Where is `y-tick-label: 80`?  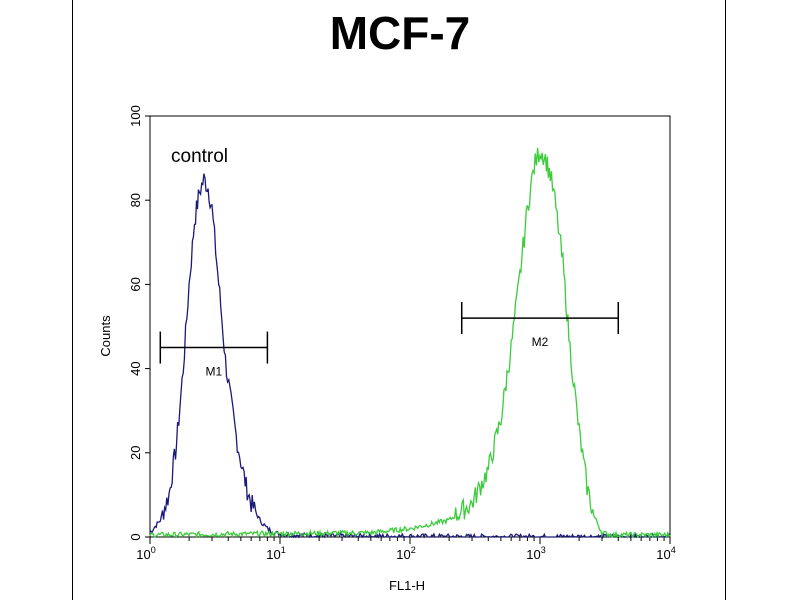 y-tick-label: 80 is located at coordinates (135, 200).